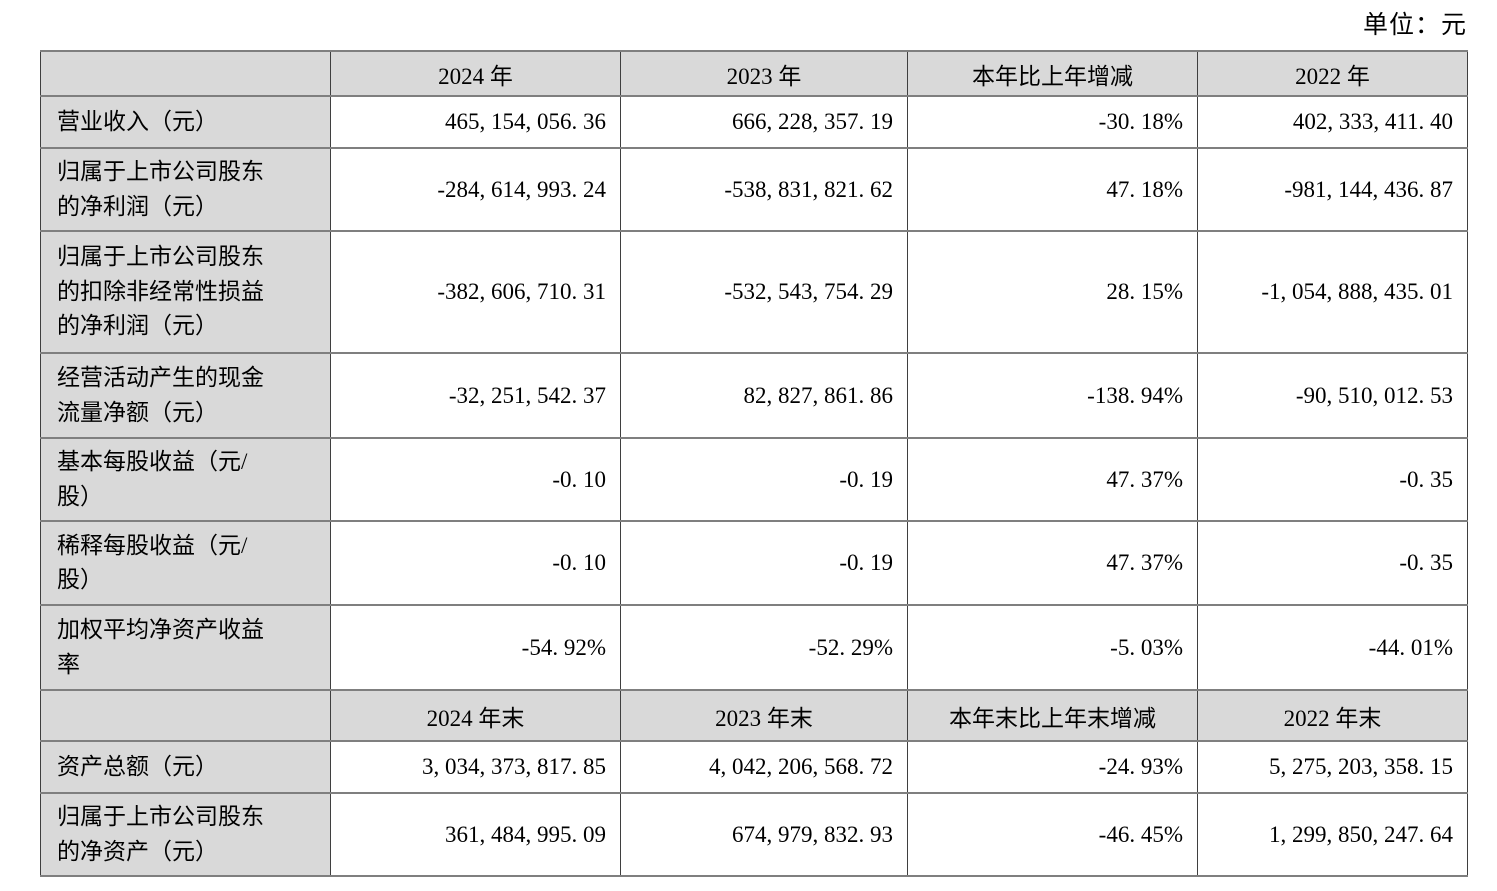 This screenshot has width=1497, height=891. I want to click on value-change: -138. 94%, so click(1052, 395).